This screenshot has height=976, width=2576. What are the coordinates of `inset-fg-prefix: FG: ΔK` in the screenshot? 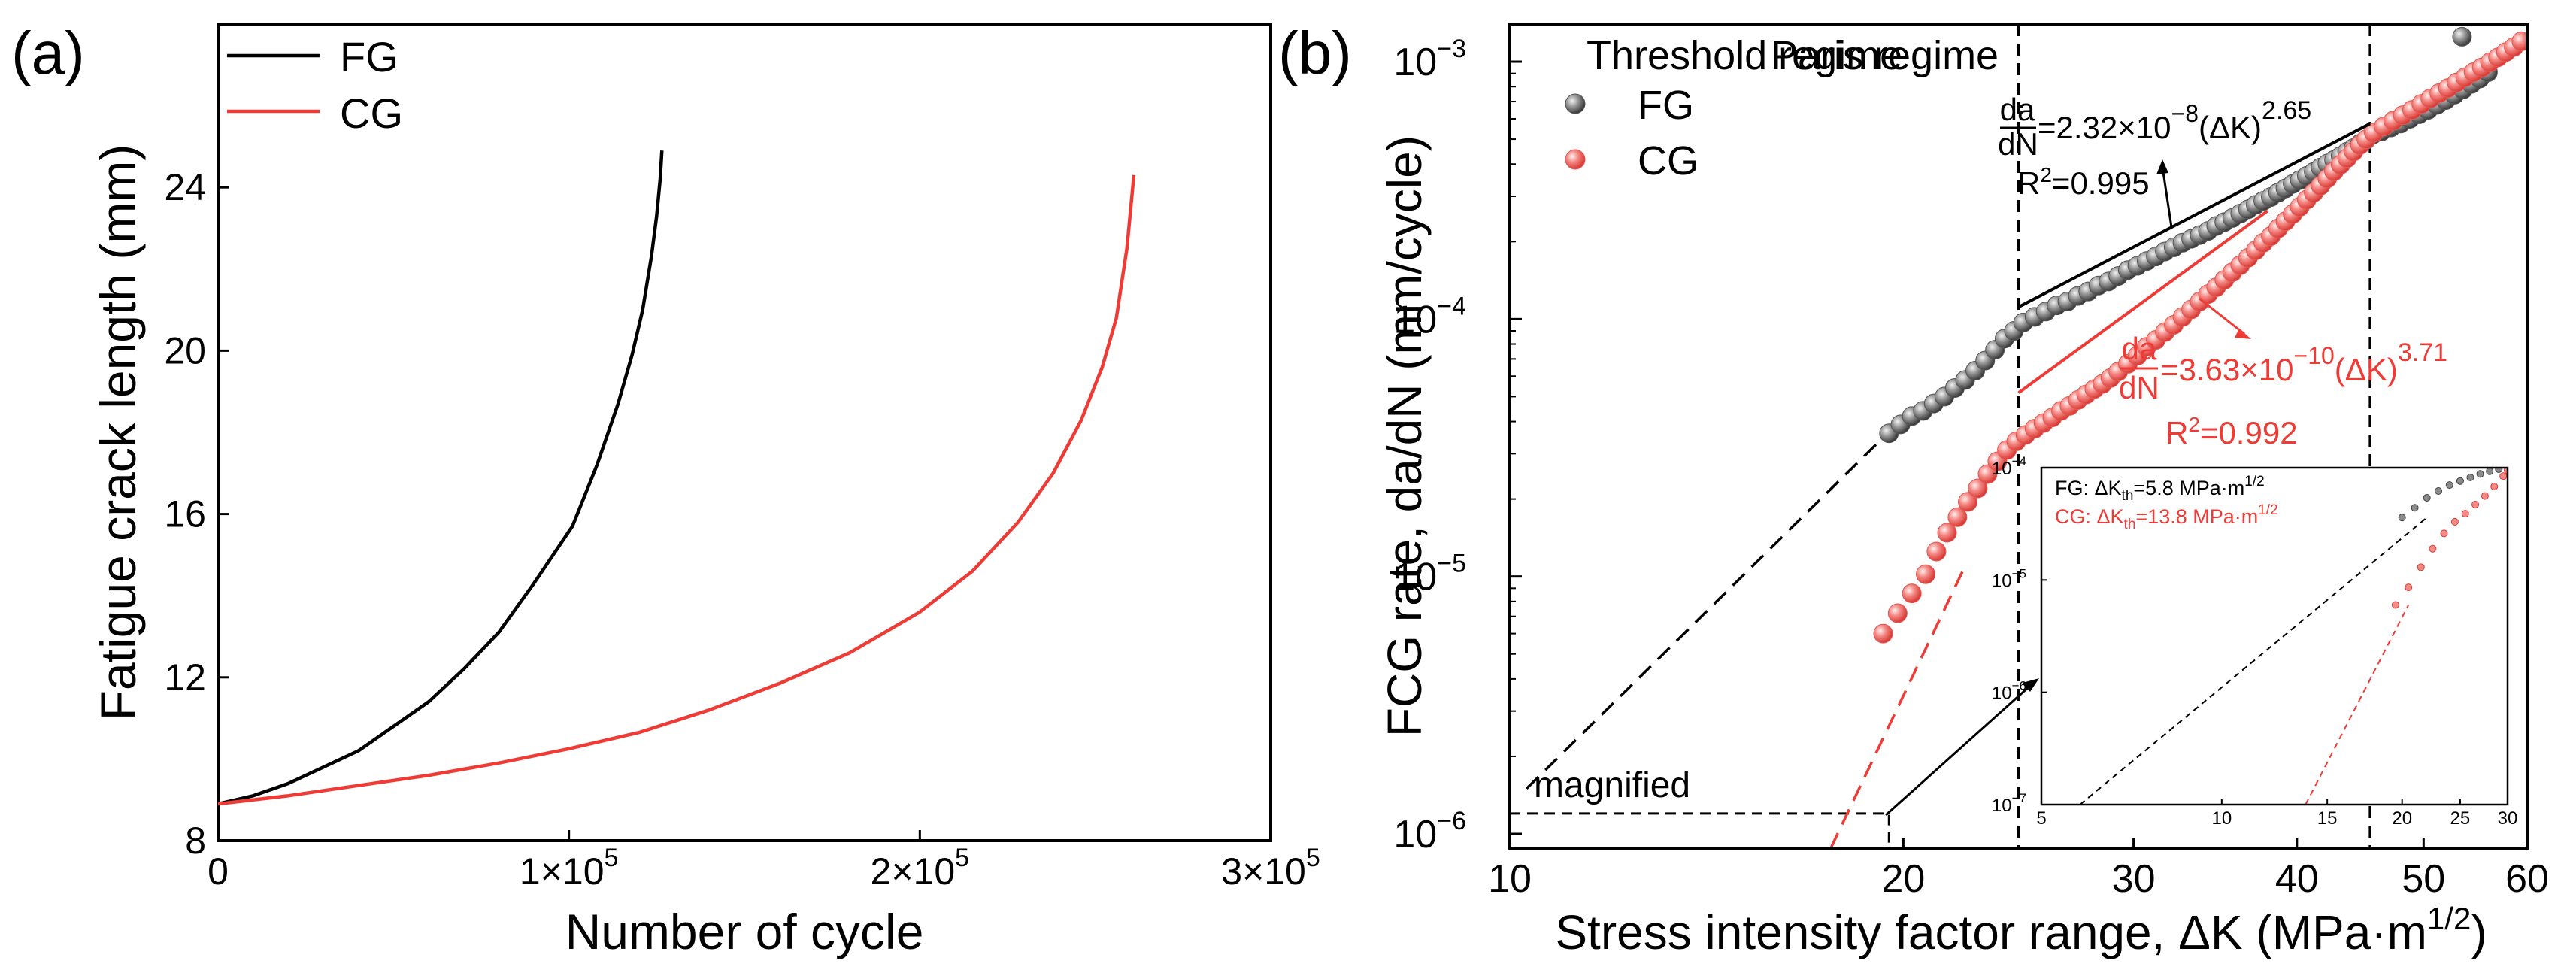 It's located at (2088, 488).